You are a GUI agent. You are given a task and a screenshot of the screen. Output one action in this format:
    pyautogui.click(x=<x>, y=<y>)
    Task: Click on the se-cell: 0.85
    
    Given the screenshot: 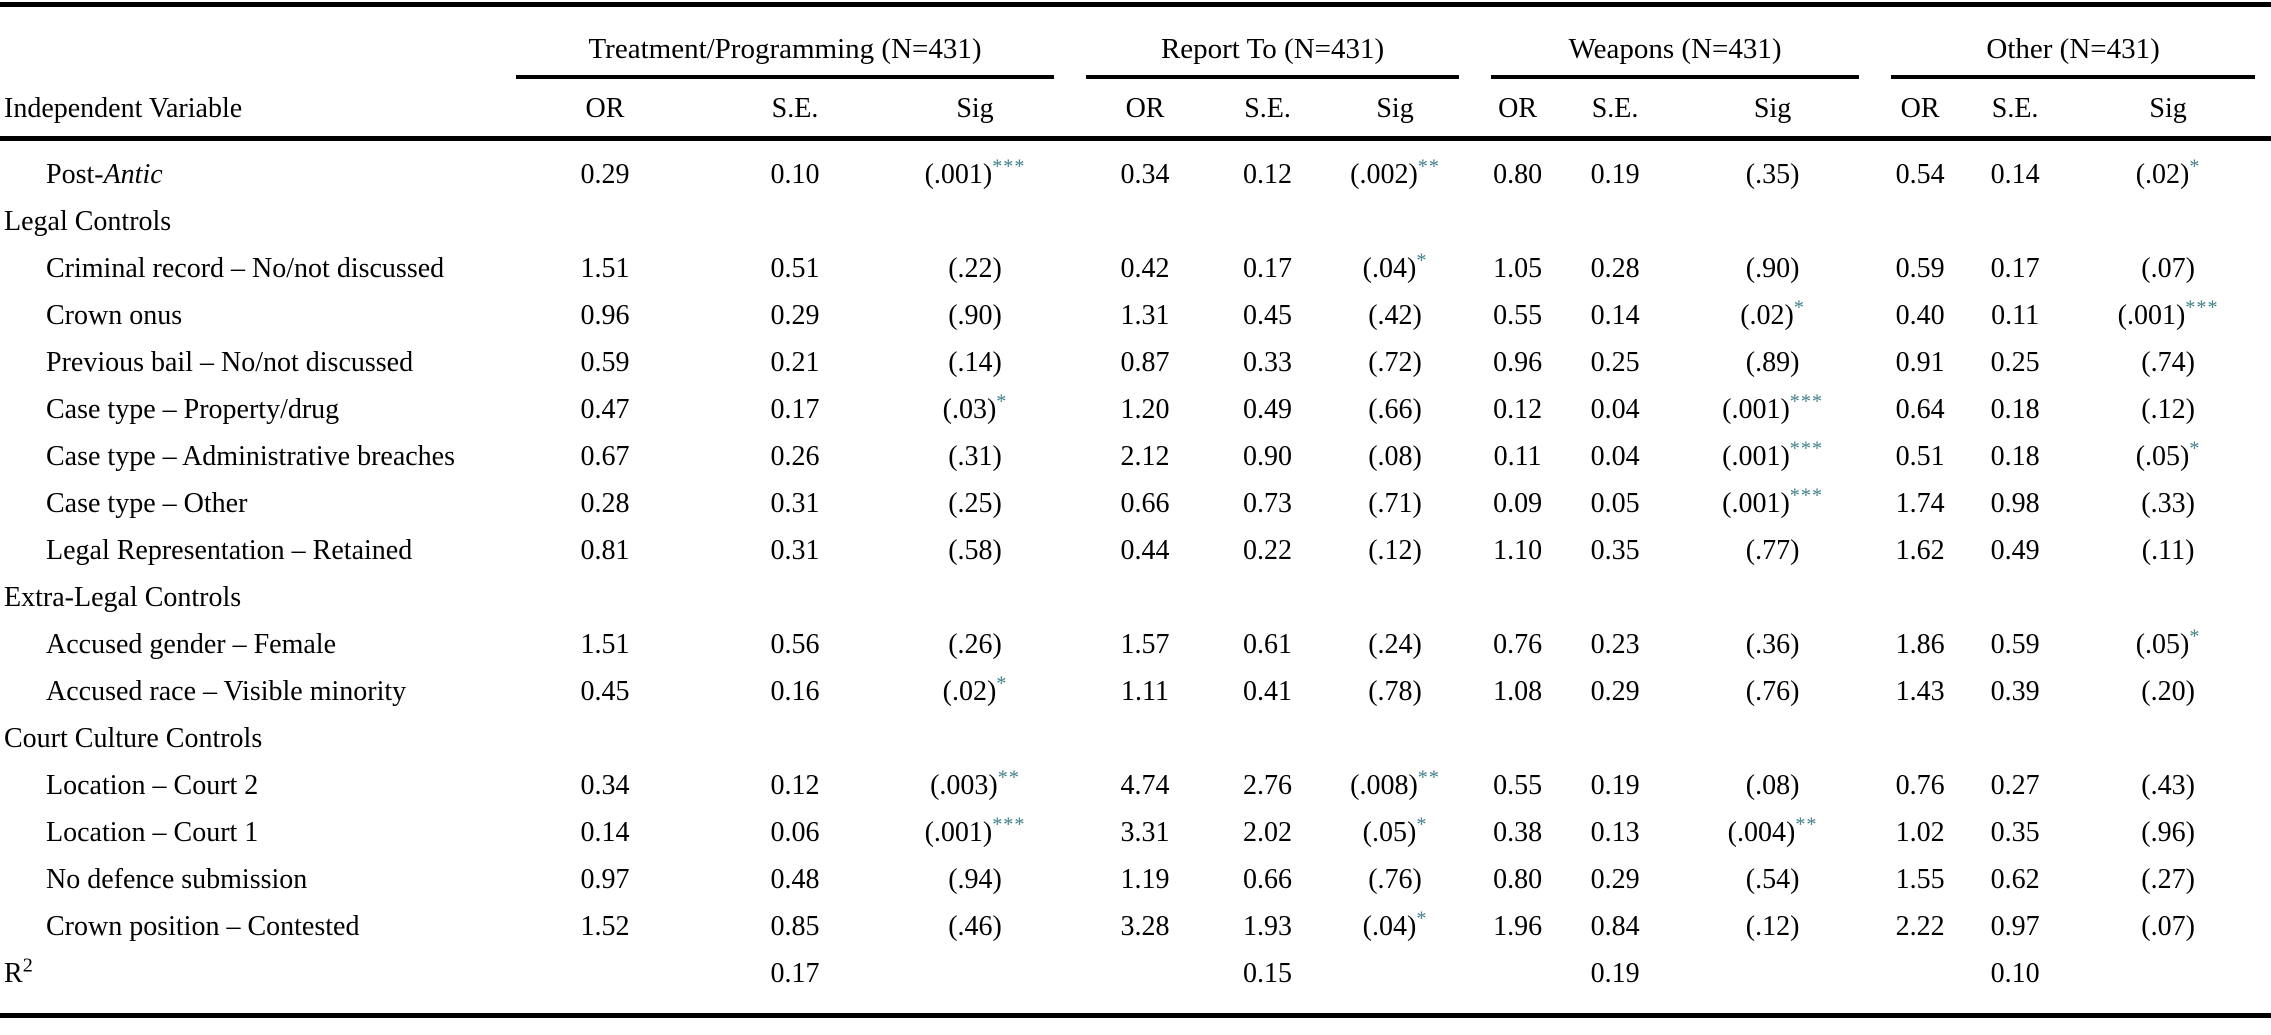 What is the action you would take?
    pyautogui.click(x=795, y=926)
    